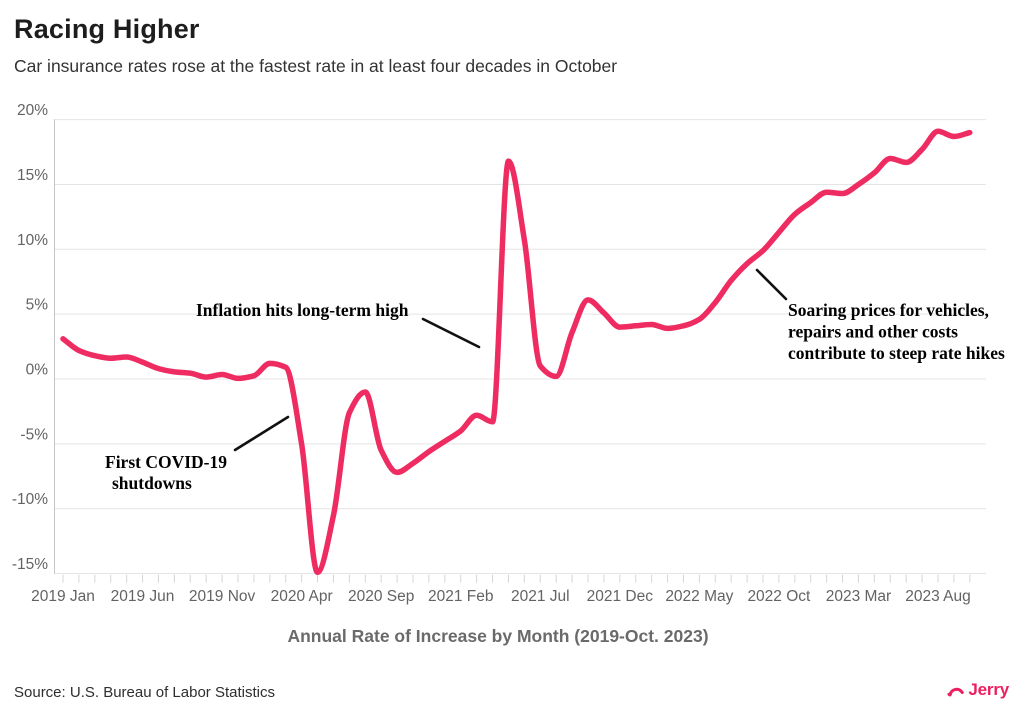  What do you see at coordinates (938, 596) in the screenshot?
I see `x-tick-label: 2023 Aug` at bounding box center [938, 596].